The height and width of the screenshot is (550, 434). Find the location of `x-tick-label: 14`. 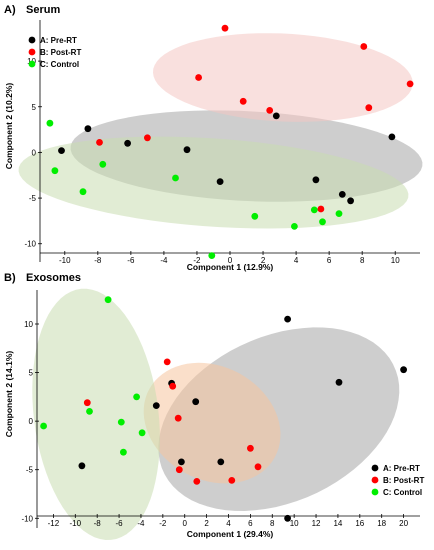

x-tick-label: 14 is located at coordinates (337, 523).